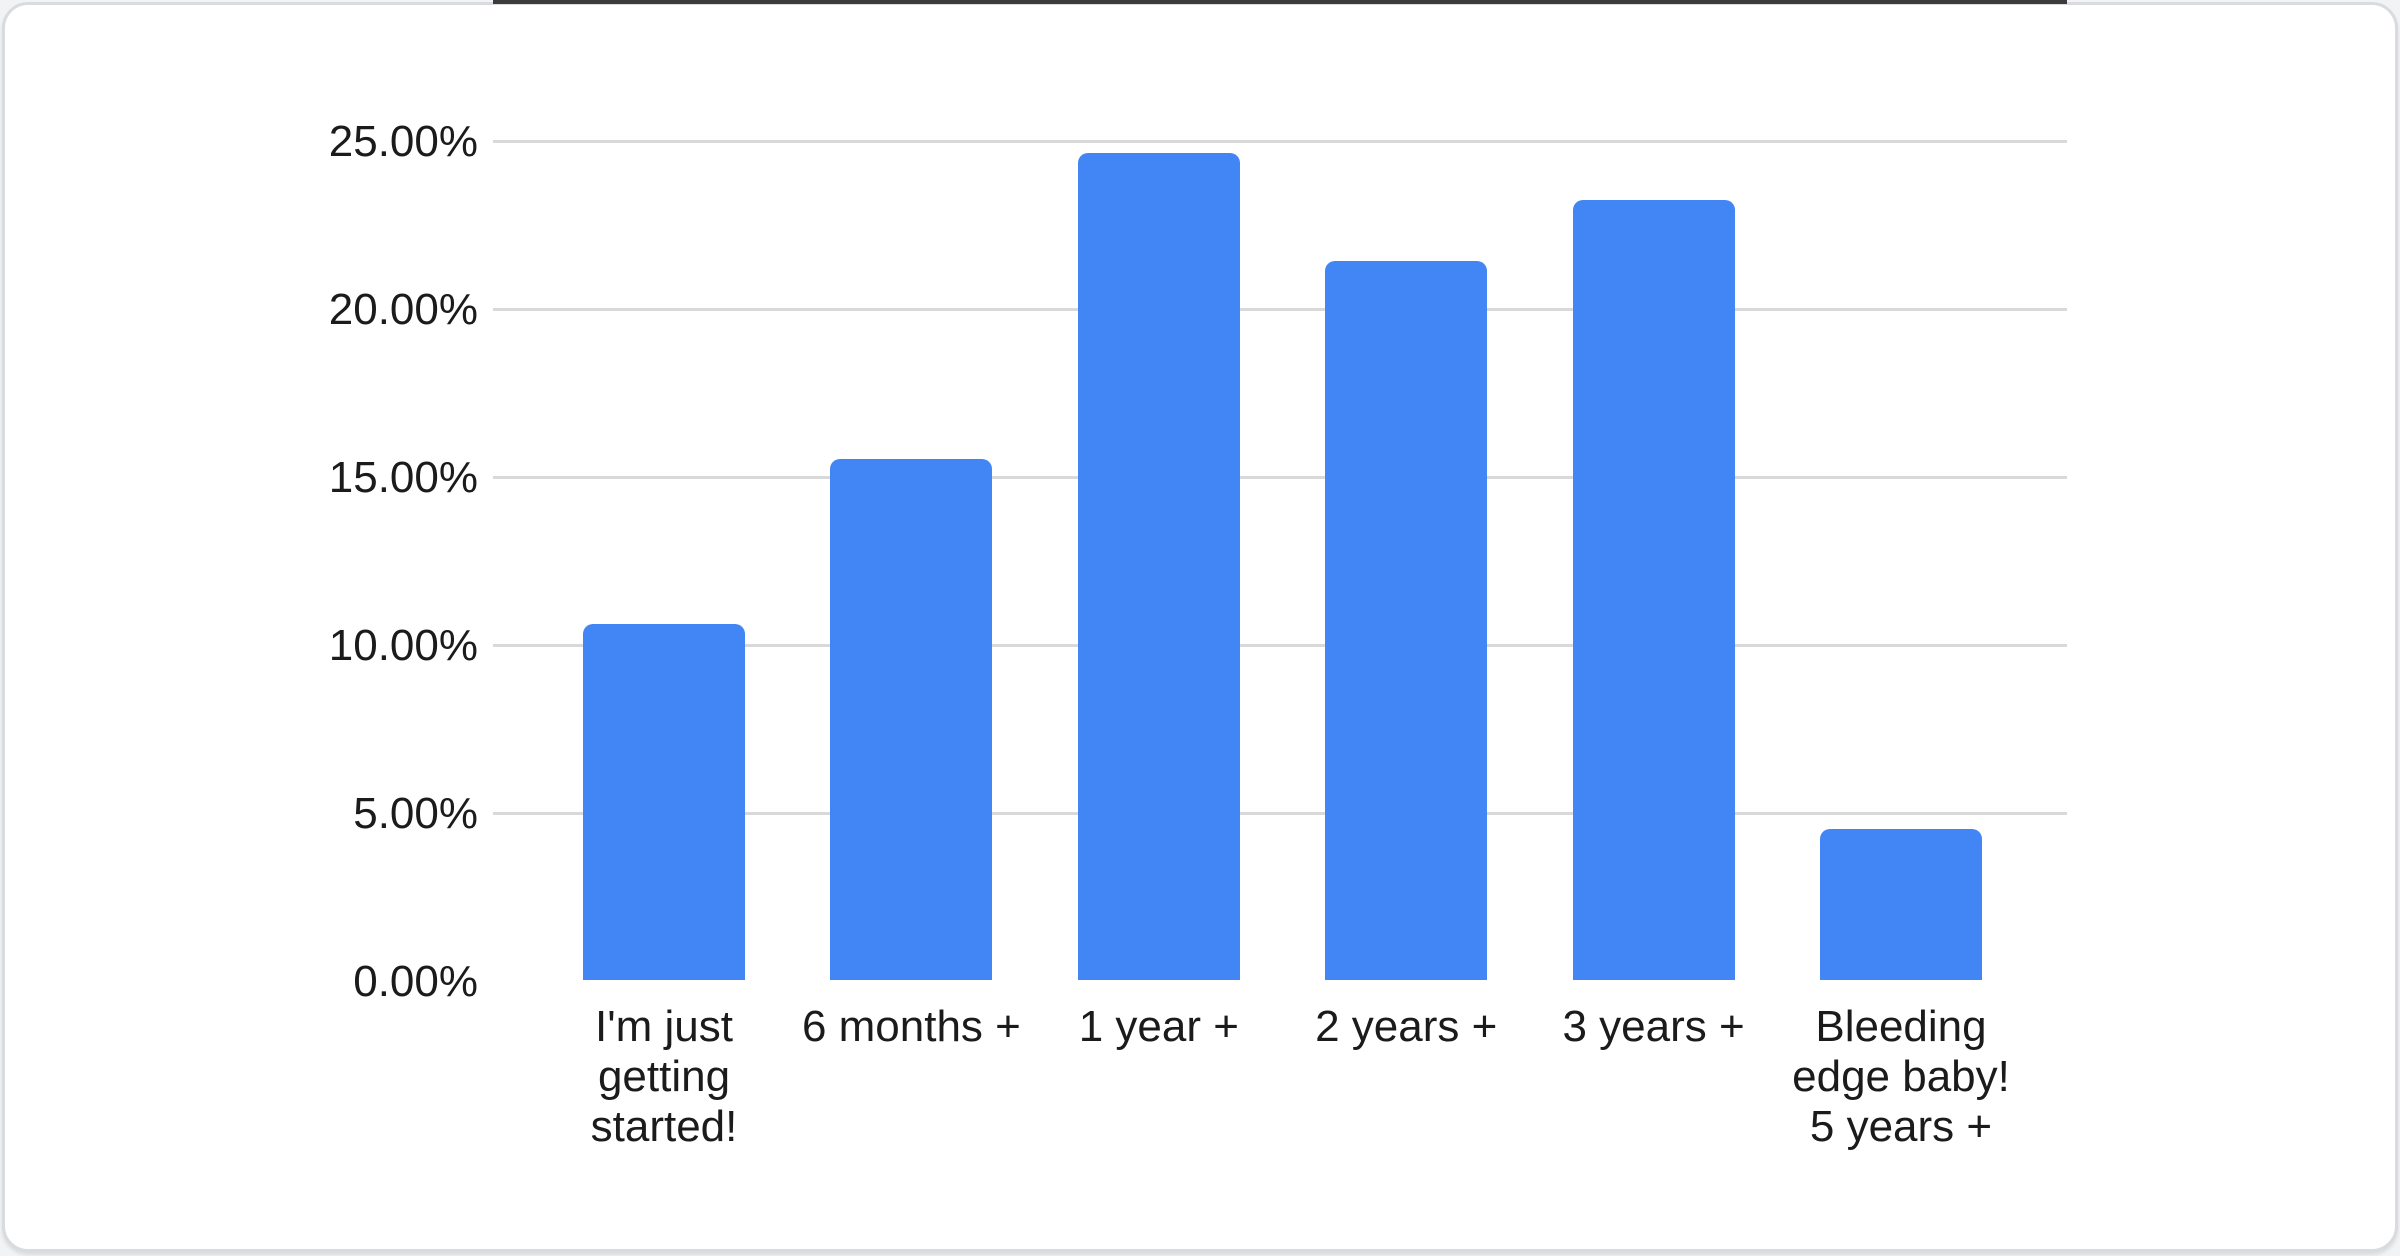  Describe the element at coordinates (1406, 620) in the screenshot. I see `bar-2-years-plus` at that location.